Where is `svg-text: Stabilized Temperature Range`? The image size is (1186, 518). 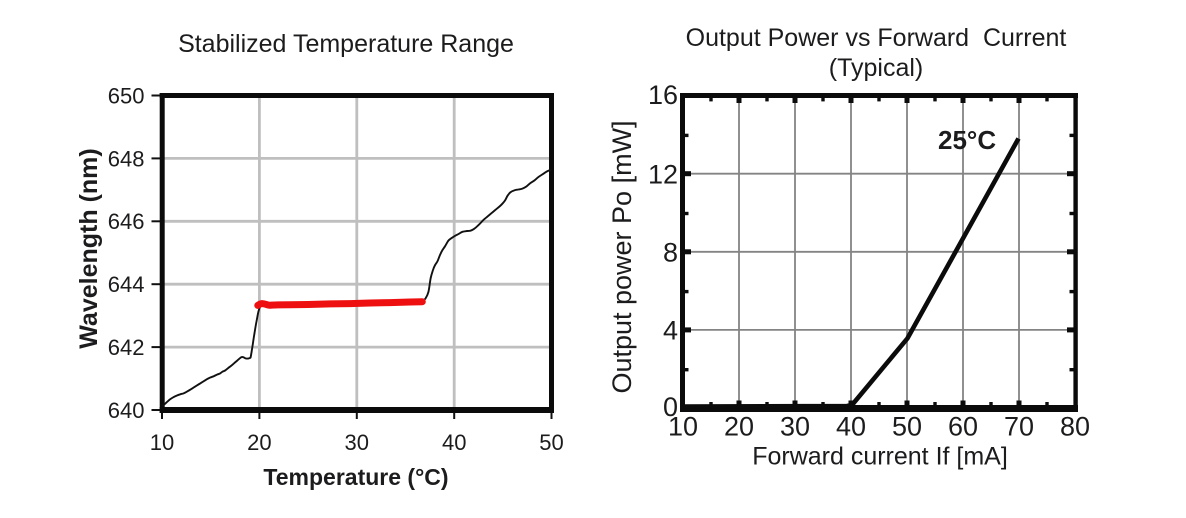 svg-text: Stabilized Temperature Range is located at coordinates (346, 44).